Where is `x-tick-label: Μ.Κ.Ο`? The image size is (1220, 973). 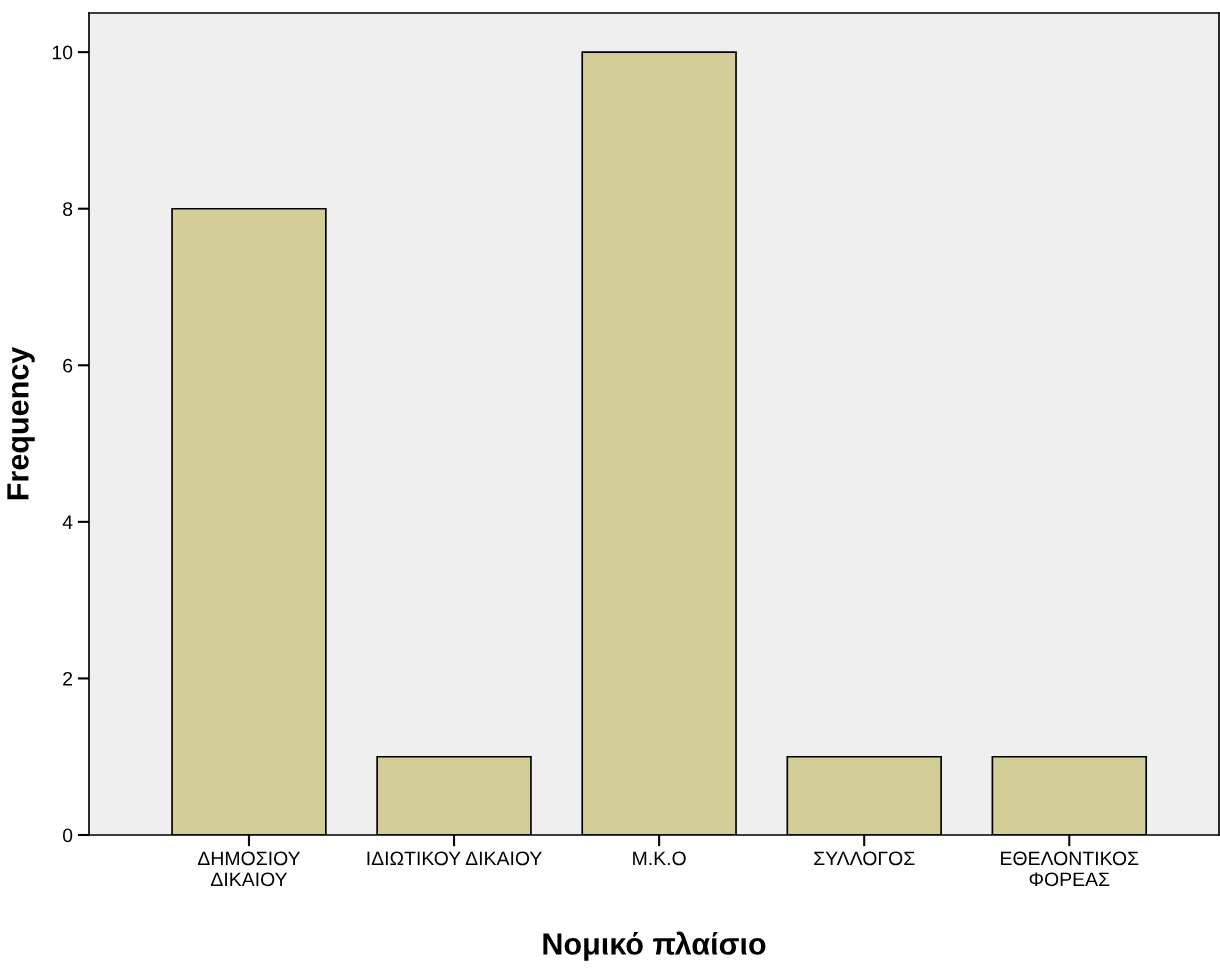
x-tick-label: Μ.Κ.Ο is located at coordinates (659, 858).